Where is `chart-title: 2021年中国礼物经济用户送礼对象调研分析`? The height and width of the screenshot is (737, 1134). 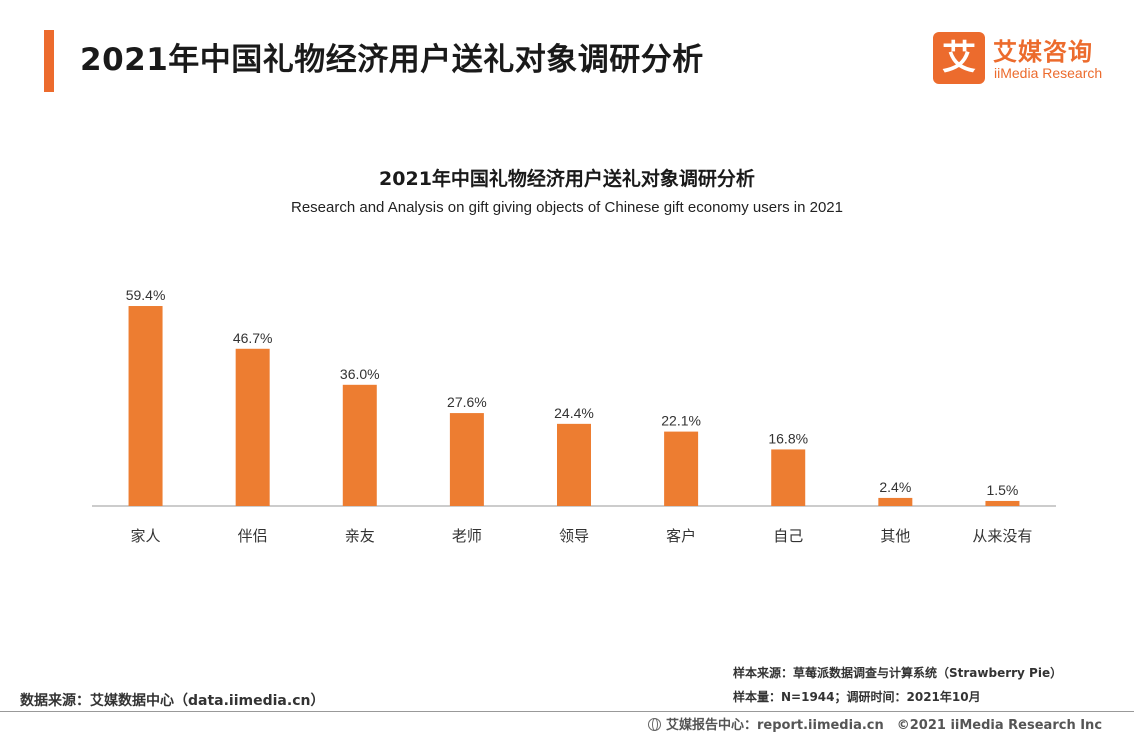
chart-title: 2021年中国礼物经济用户送礼对象调研分析 is located at coordinates (567, 179).